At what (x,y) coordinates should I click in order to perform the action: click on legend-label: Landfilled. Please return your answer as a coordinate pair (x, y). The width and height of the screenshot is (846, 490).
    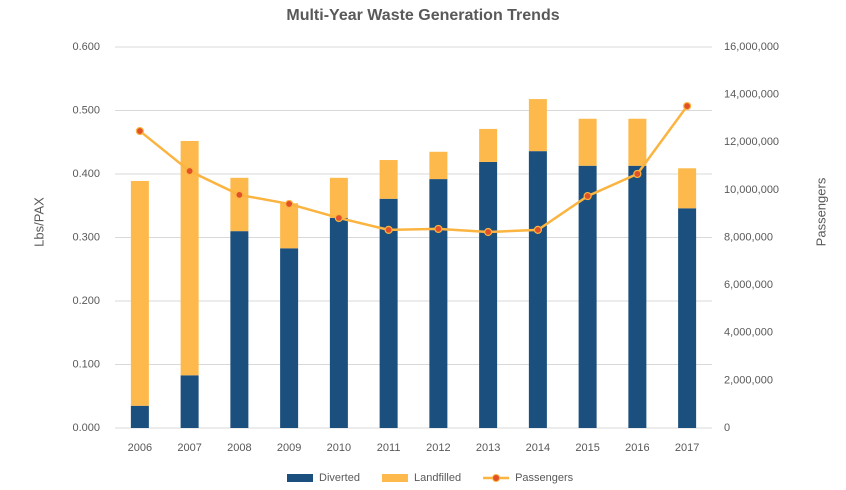
    Looking at the image, I should click on (437, 478).